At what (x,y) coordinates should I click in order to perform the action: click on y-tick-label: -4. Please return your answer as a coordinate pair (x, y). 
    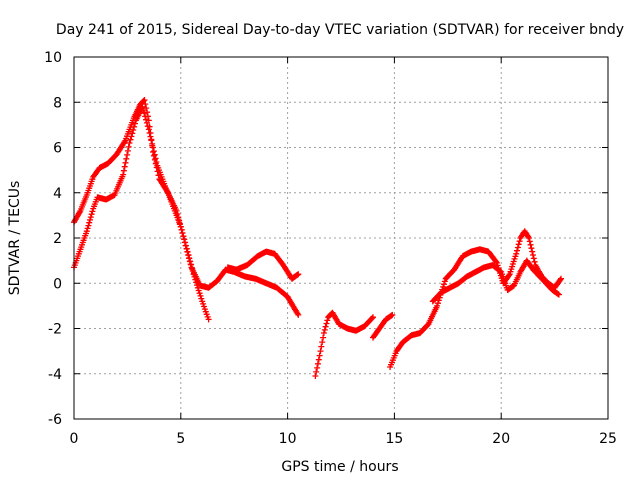
    Looking at the image, I should click on (55, 375).